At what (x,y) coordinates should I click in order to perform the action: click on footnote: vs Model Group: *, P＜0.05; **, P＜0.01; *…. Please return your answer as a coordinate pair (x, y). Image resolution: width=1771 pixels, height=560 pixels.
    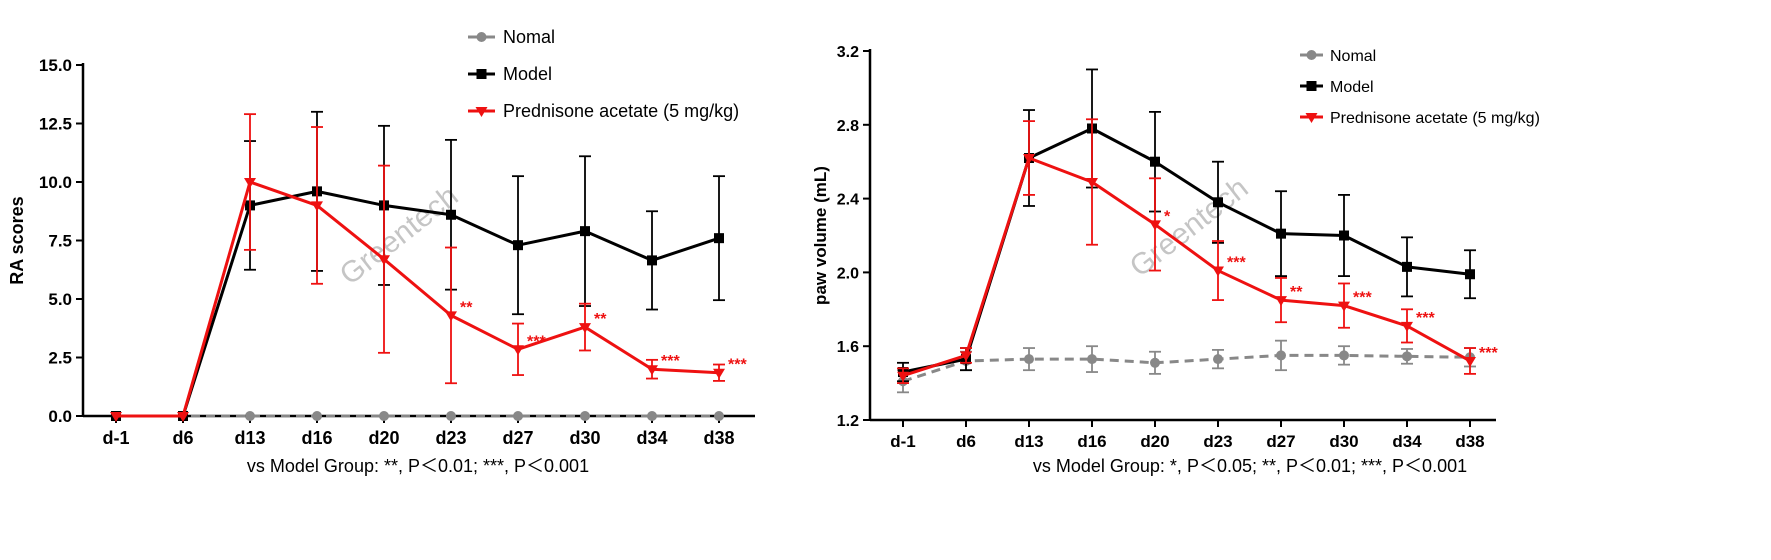
    Looking at the image, I should click on (1250, 466).